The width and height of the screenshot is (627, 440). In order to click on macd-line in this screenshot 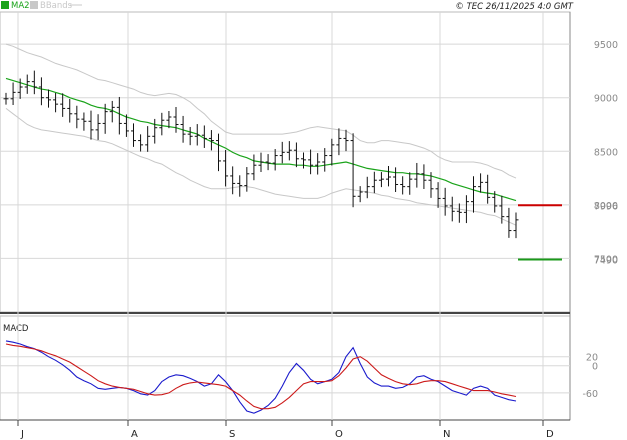, I will do `click(261, 377)`.